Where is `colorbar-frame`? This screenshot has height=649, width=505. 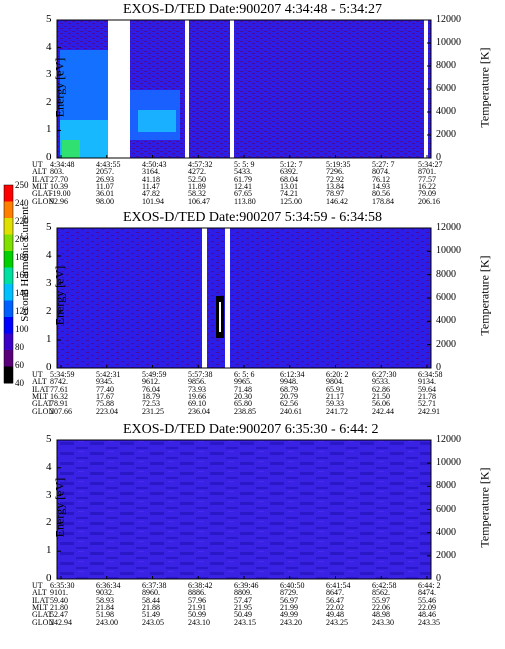 colorbar-frame is located at coordinates (8, 284).